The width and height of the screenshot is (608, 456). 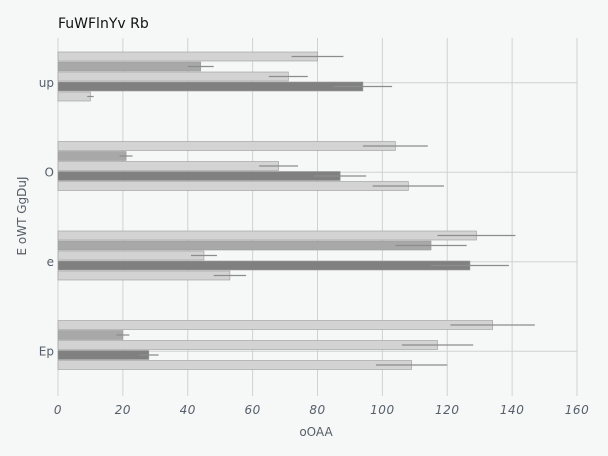 I want to click on x-tick-label: 40, so click(x=188, y=410).